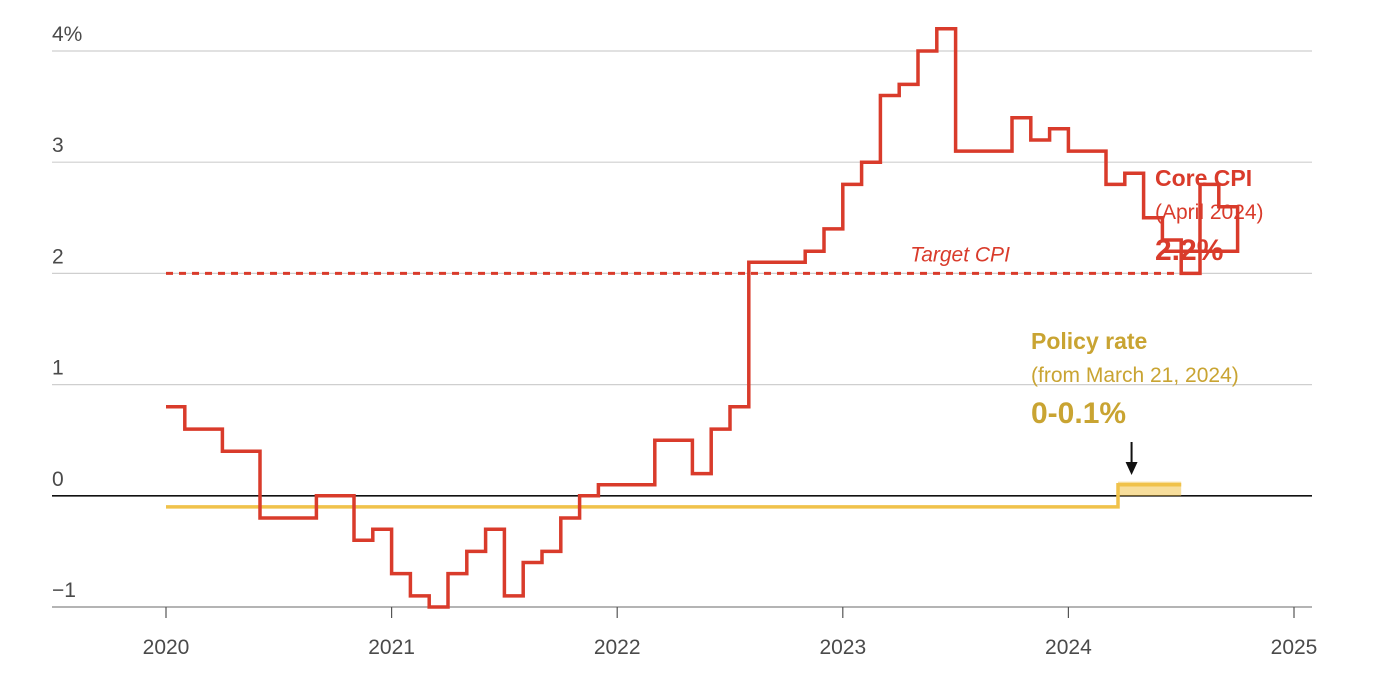  I want to click on y-tick-label: 3, so click(58, 145).